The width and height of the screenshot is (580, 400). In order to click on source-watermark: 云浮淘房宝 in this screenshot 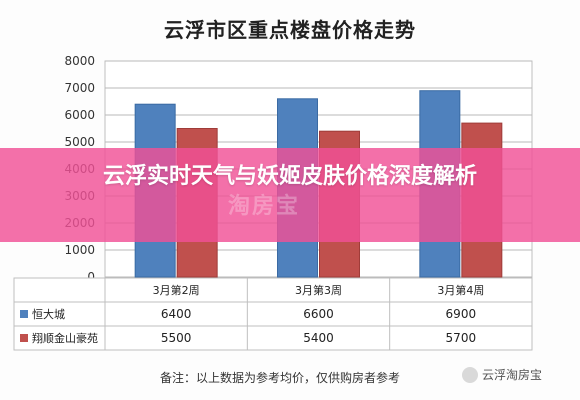, I will do `click(502, 374)`.